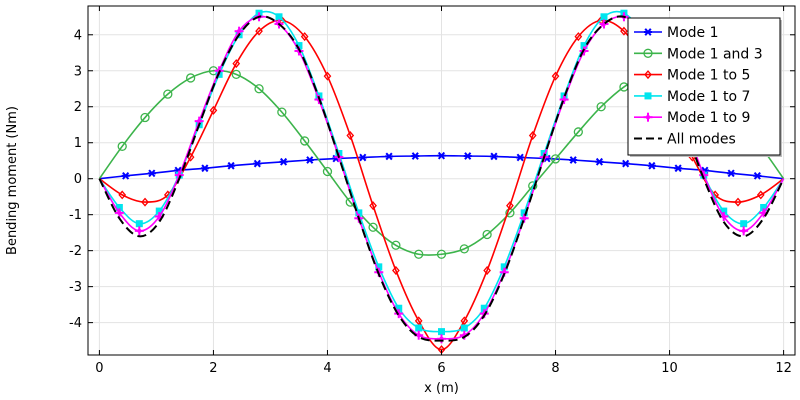 The height and width of the screenshot is (400, 800). What do you see at coordinates (78, 143) in the screenshot?
I see `y-tick-label: 1` at bounding box center [78, 143].